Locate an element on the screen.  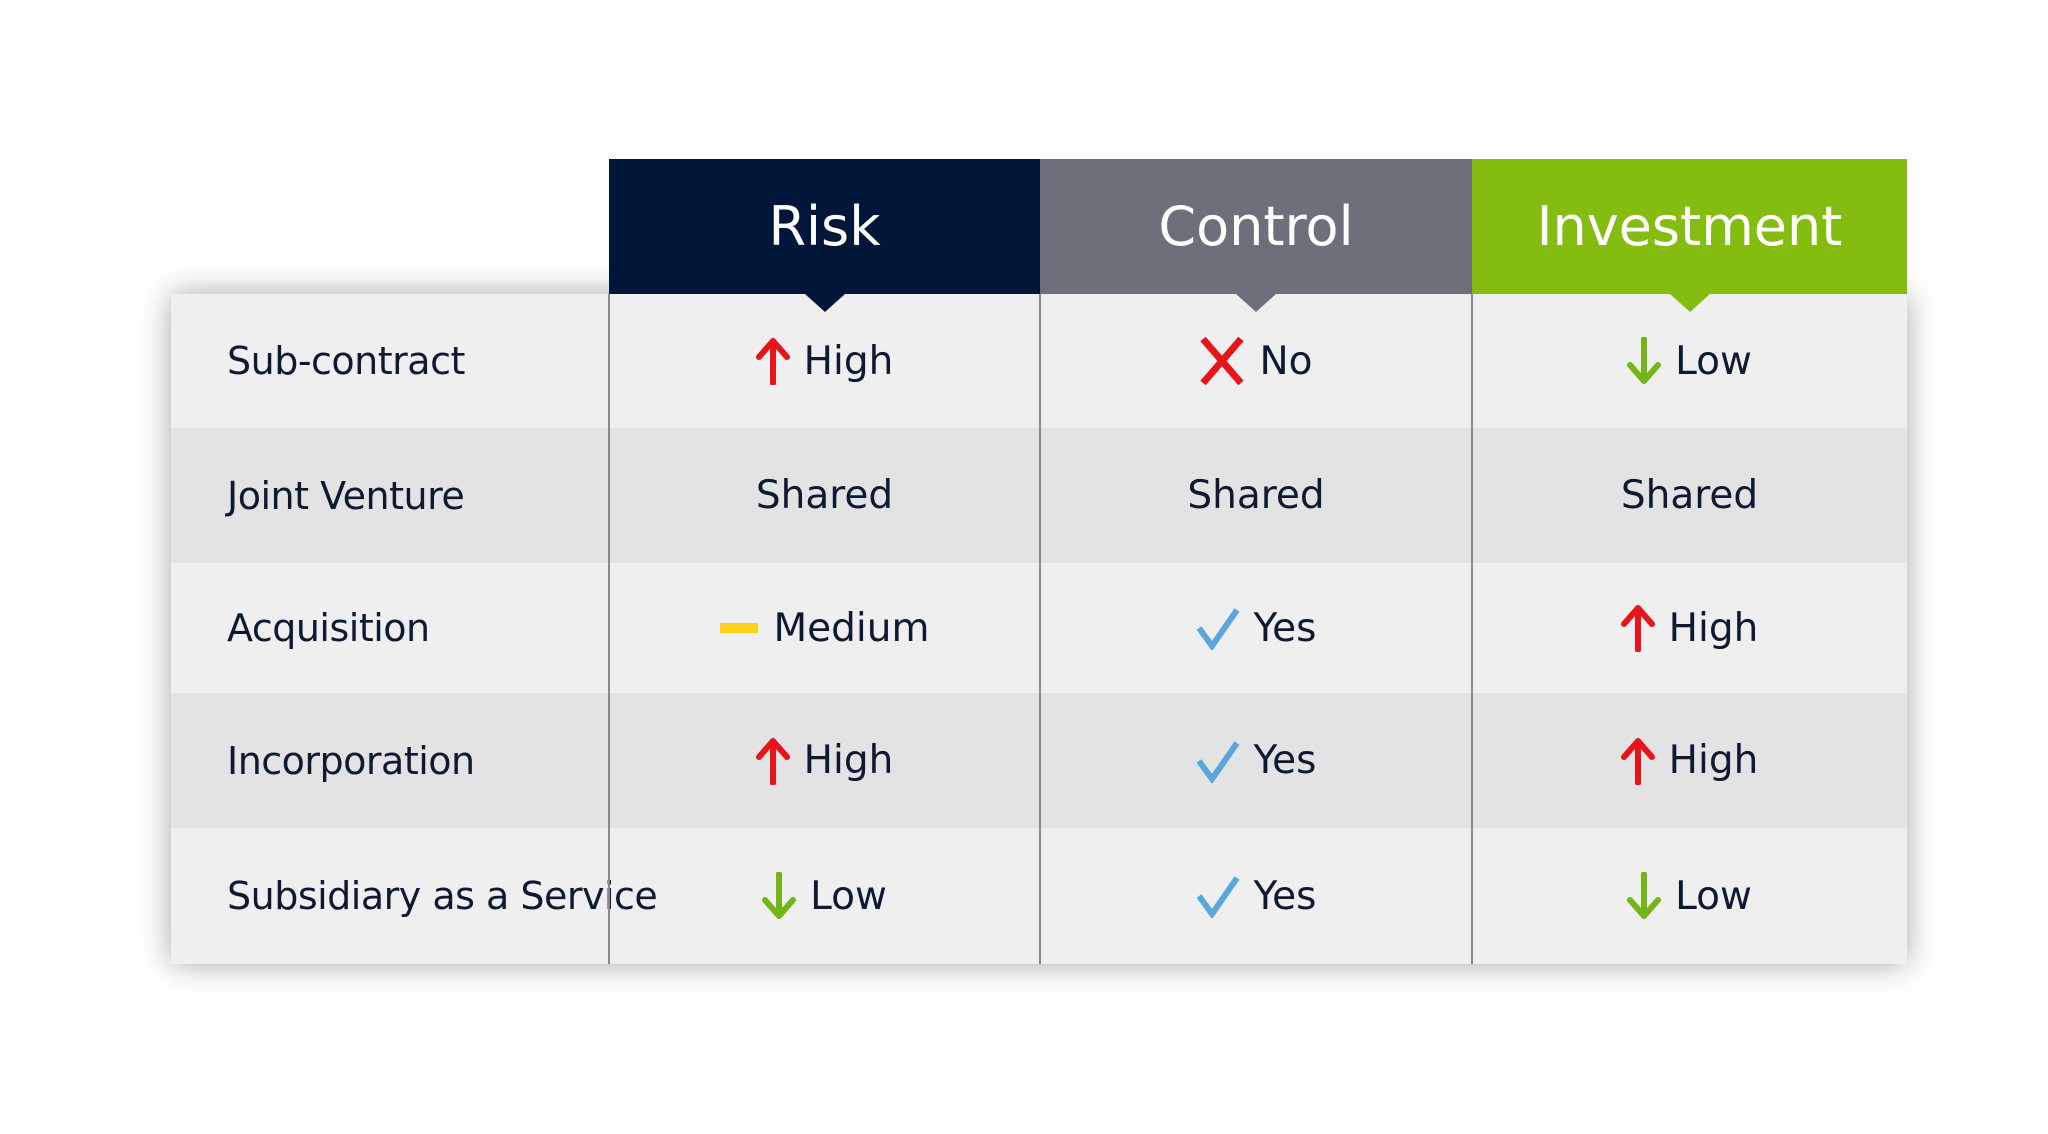
column-header: Investment is located at coordinates (1689, 226).